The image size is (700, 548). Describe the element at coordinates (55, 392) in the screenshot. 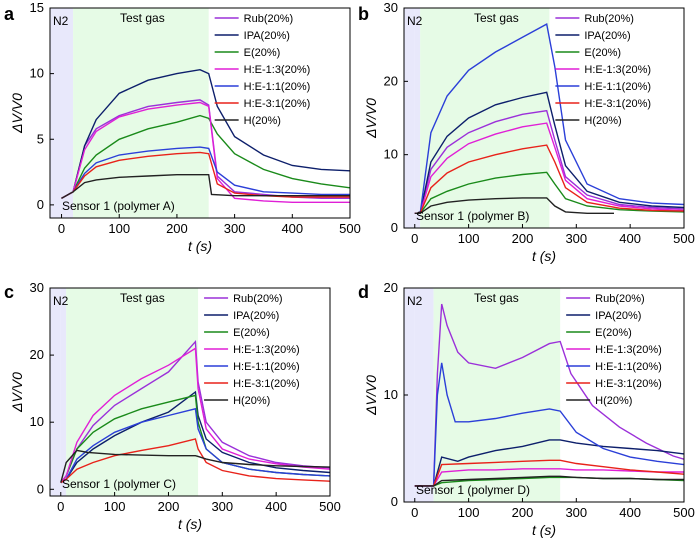

I see `n2-region-c` at that location.